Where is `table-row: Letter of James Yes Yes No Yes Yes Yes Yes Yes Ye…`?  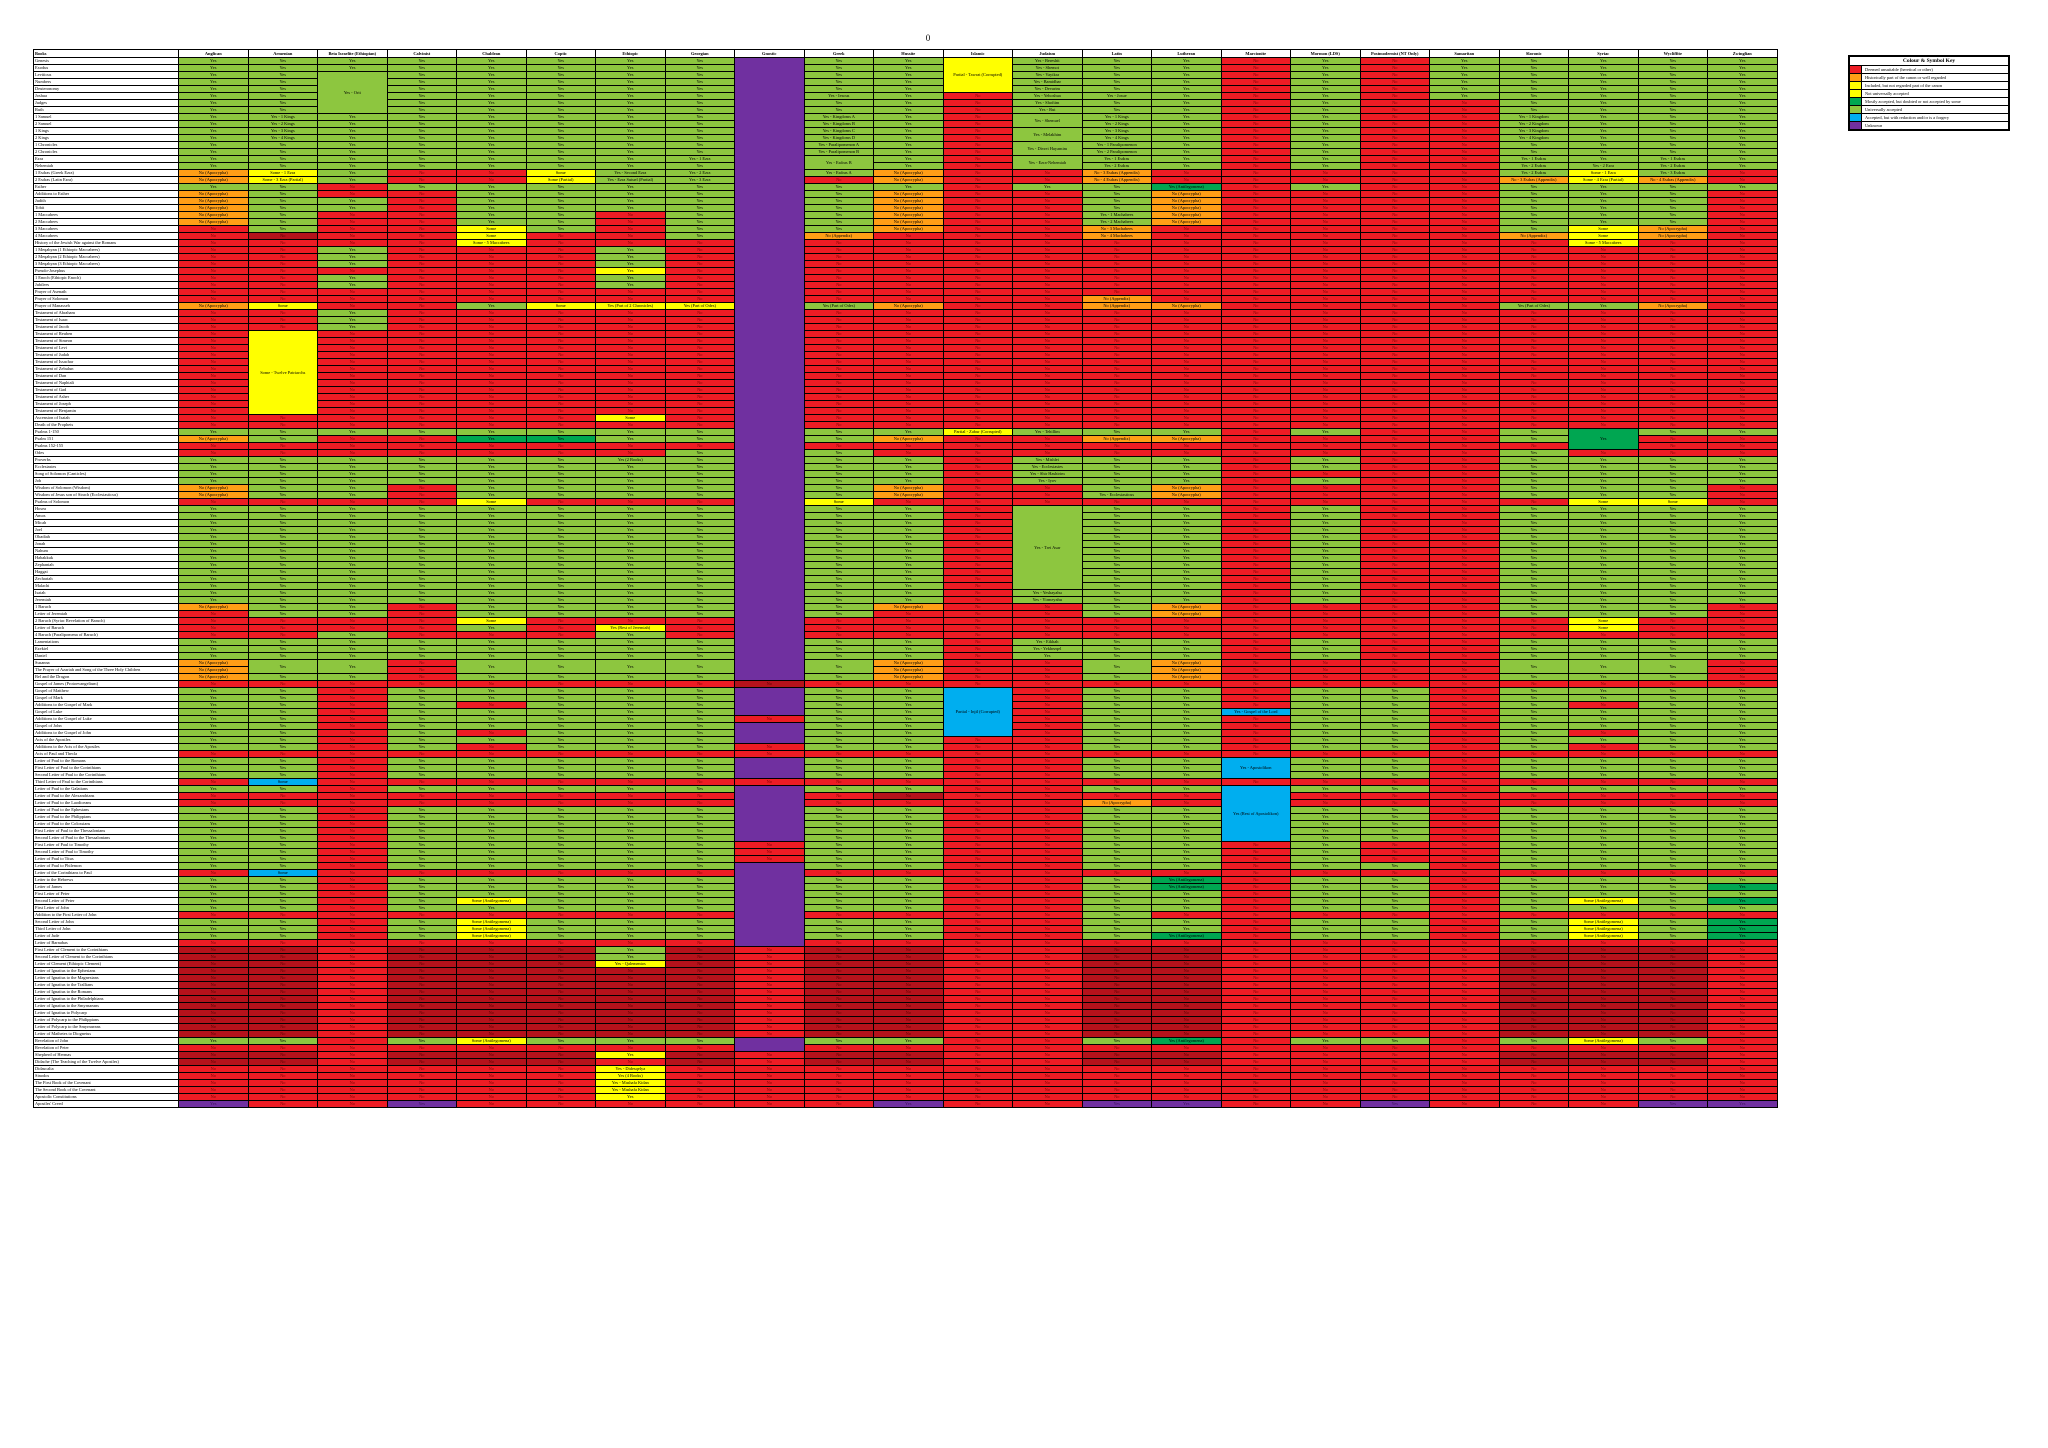
table-row: Letter of James Yes Yes No Yes Yes Yes Yes Yes Ye… is located at coordinates (905, 887).